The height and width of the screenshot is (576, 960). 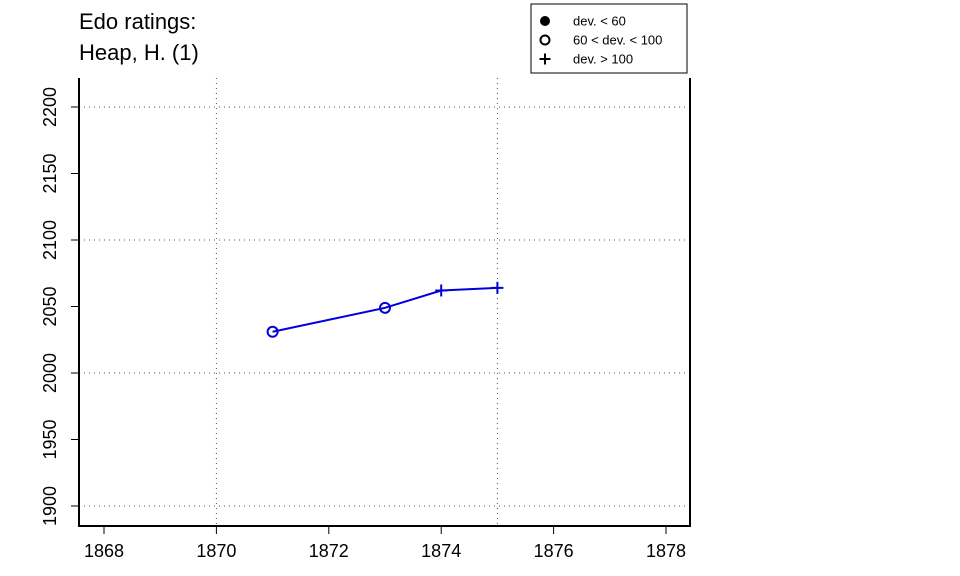 I want to click on legend-label: dev. > 100, so click(x=603, y=59).